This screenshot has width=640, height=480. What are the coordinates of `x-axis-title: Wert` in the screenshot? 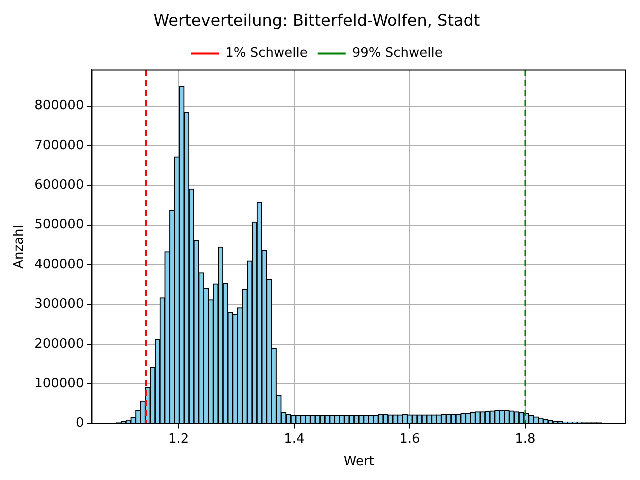 It's located at (359, 462).